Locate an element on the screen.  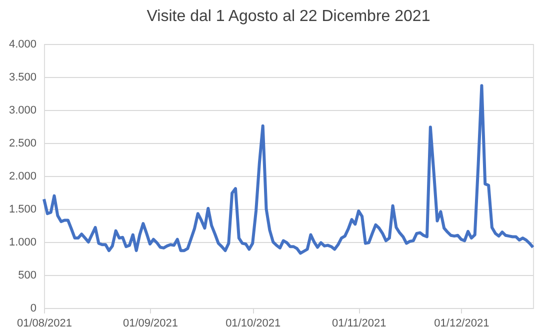
x-tick-label: 01/11/2021 is located at coordinates (359, 324).